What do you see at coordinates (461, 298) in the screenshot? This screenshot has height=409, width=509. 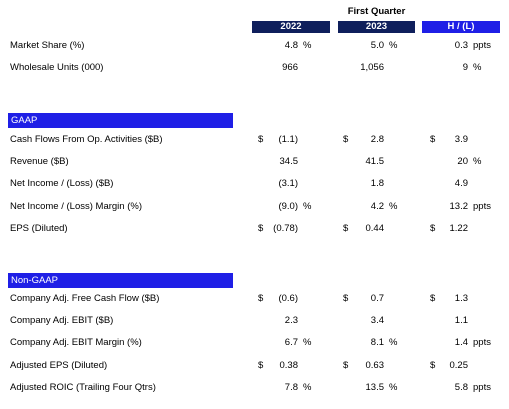 I see `value: 1.3` at bounding box center [461, 298].